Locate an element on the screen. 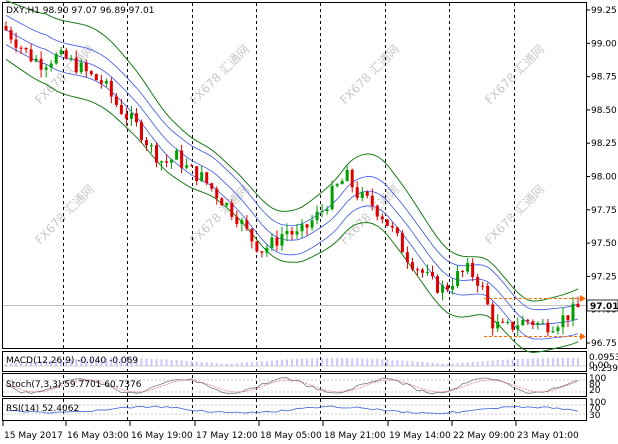 The image size is (618, 444). rsi-levels is located at coordinates (294, 409).